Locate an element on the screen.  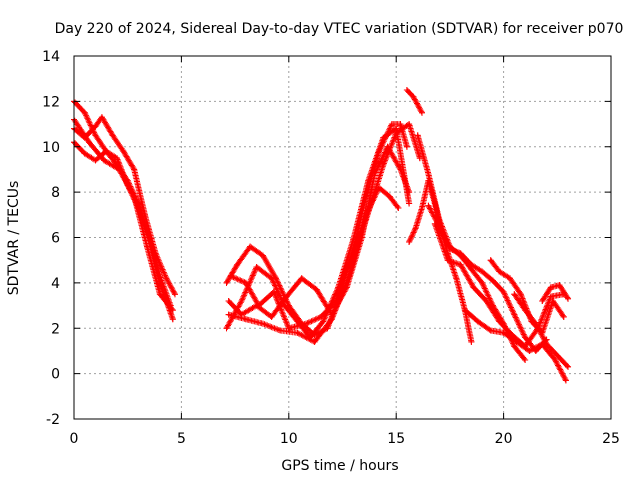
y-tick-label: -2 is located at coordinates (53, 420).